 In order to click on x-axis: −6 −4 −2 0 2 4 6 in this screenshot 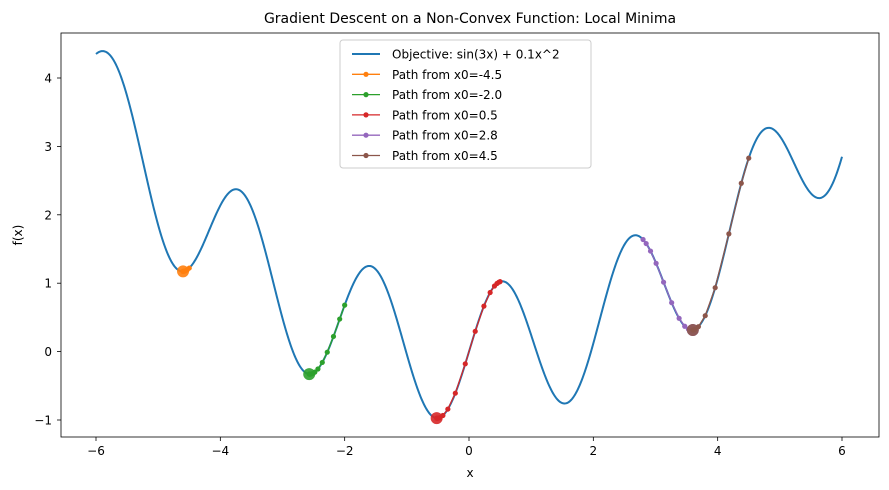, I will do `click(466, 447)`.